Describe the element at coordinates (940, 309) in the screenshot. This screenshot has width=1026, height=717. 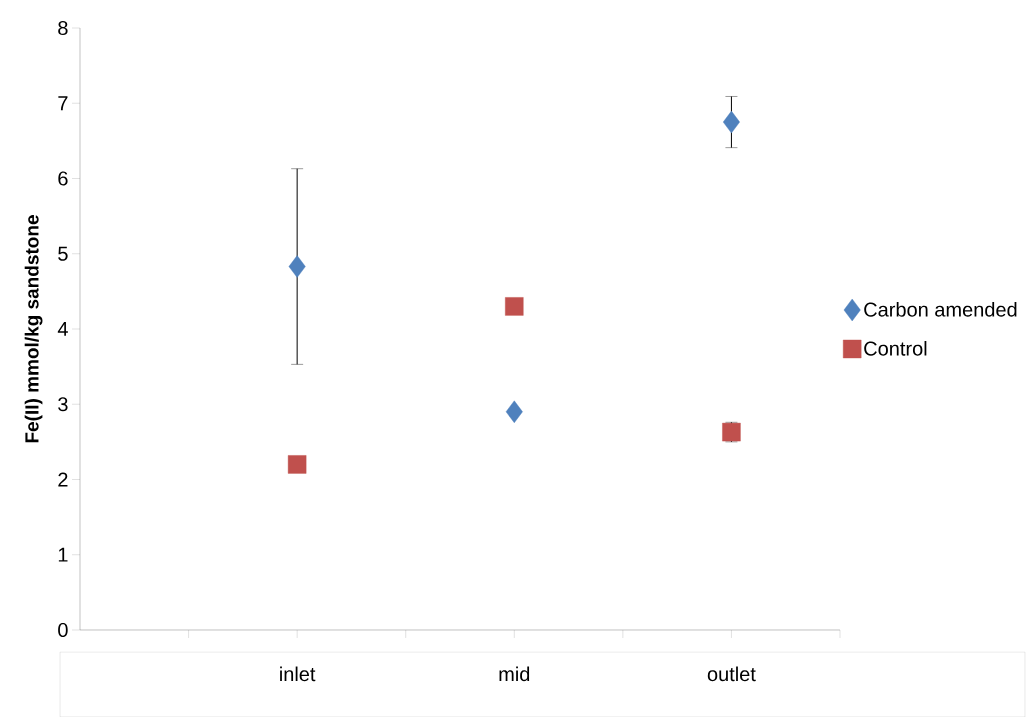
I see `legend-label: Carbon amended` at that location.